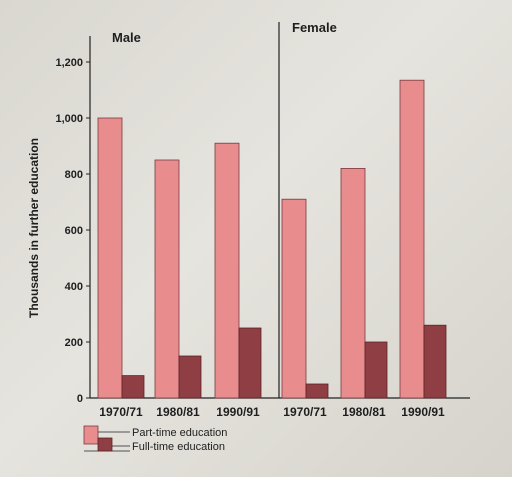 The image size is (512, 477). What do you see at coordinates (314, 27) in the screenshot?
I see `panel-title-female: Female` at bounding box center [314, 27].